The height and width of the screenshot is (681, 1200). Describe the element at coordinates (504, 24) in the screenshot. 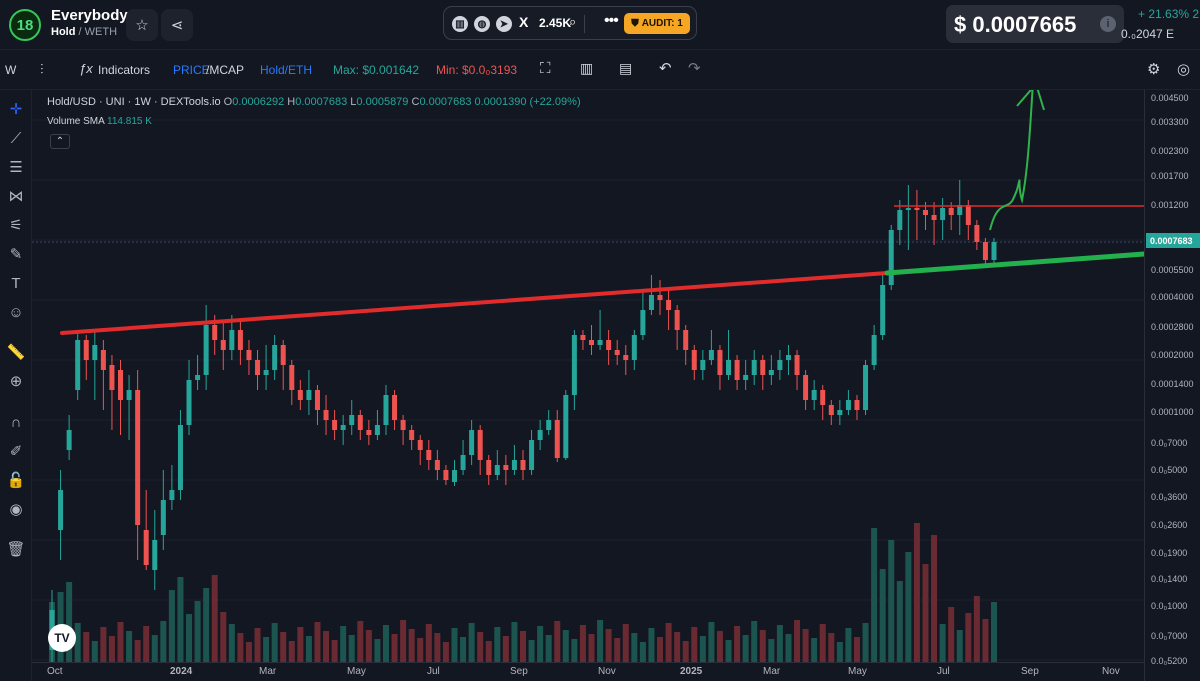

I see `telegram-icon: ➤` at that location.